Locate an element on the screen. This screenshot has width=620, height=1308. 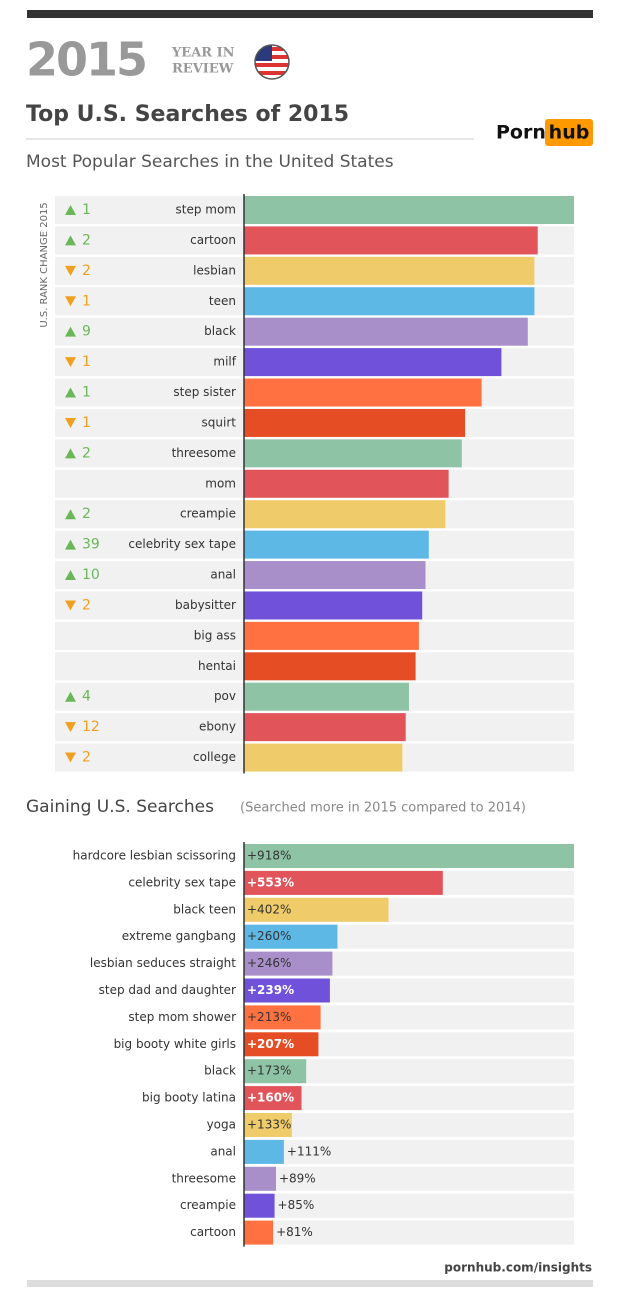
footer: pornhub.com/insights is located at coordinates (518, 1268).